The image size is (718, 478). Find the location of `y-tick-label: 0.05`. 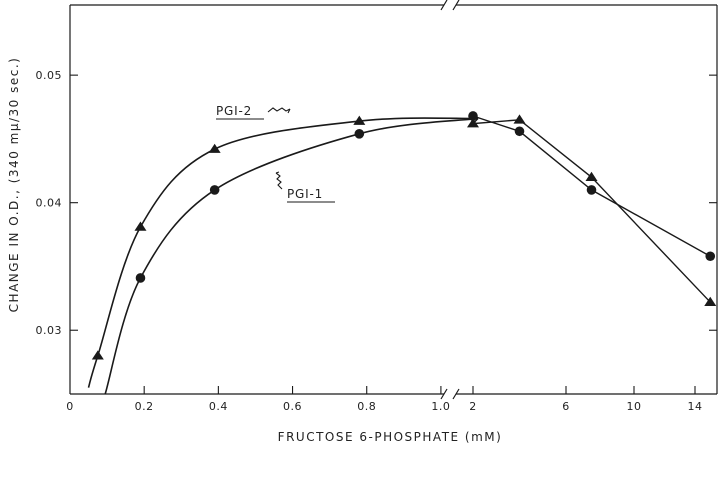

y-tick-label: 0.05 is located at coordinates (49, 75).